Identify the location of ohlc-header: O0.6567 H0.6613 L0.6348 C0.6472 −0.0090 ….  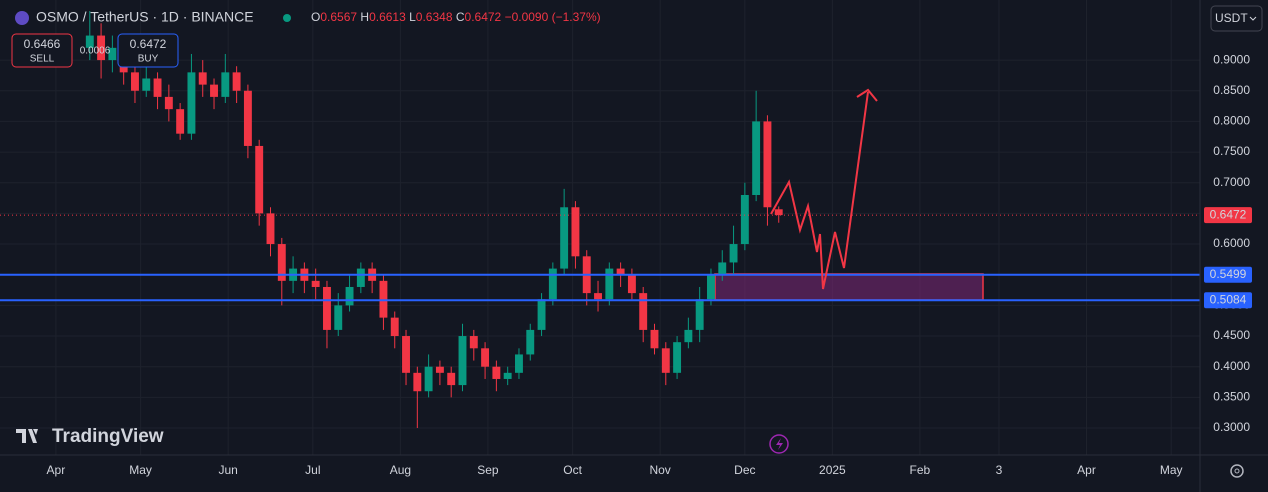
(456, 17).